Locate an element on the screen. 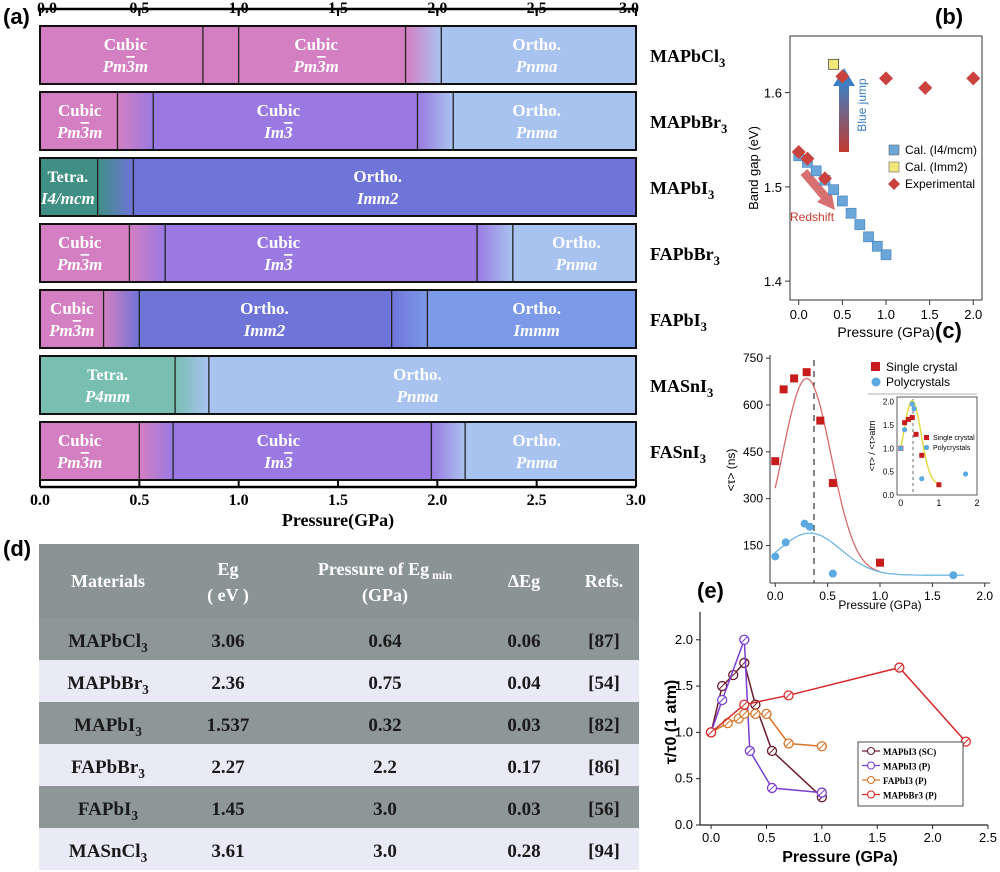 Image resolution: width=1000 pixels, height=872 pixels. legend-label: Polycrystals is located at coordinates (918, 382).